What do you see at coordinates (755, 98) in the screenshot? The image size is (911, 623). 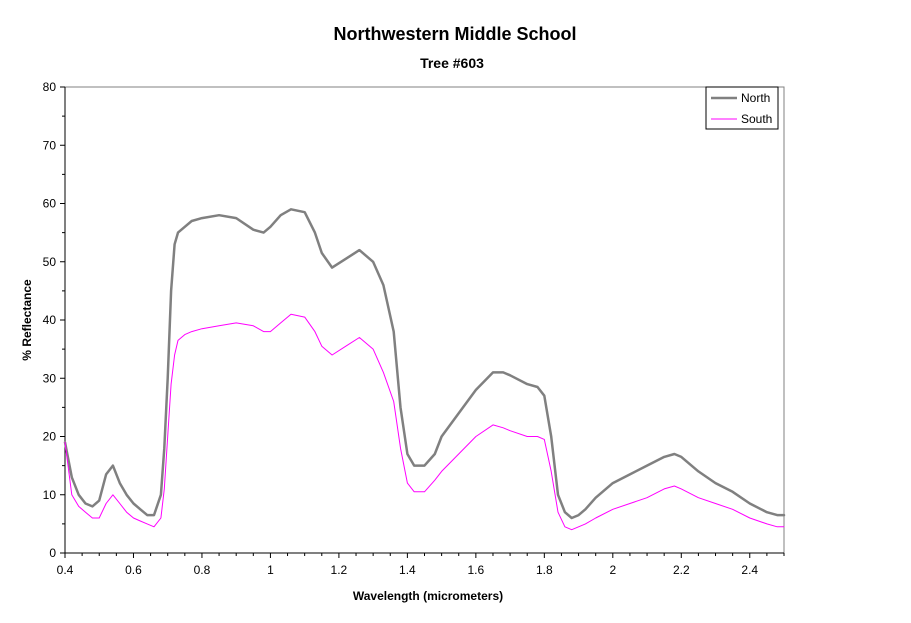 I see `legend-label-north: North` at bounding box center [755, 98].